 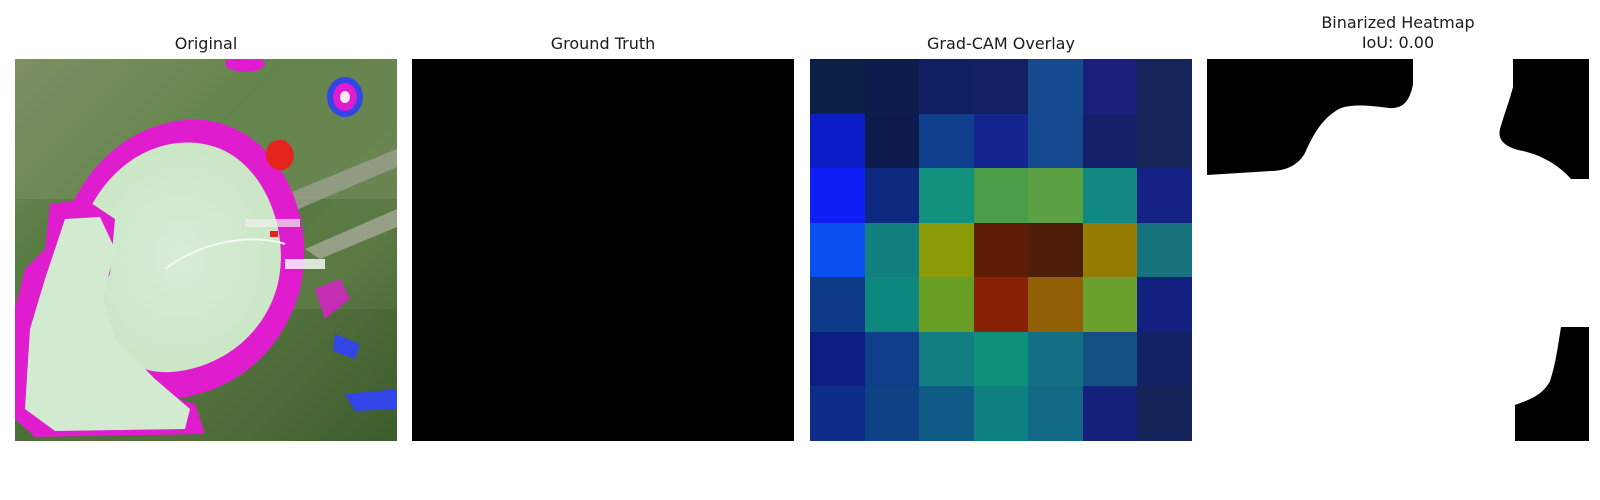 What do you see at coordinates (206, 43) in the screenshot?
I see `original-title: Original` at bounding box center [206, 43].